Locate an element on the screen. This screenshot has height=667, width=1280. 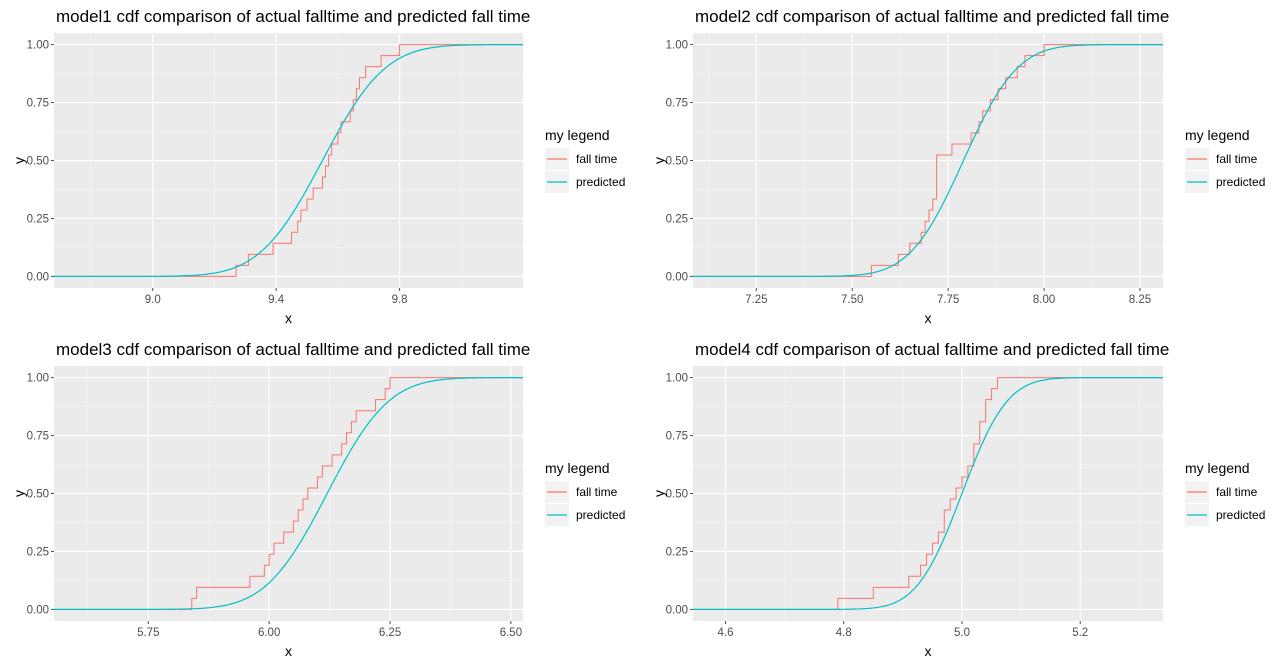
x-tick-label: 5.75 is located at coordinates (148, 633).